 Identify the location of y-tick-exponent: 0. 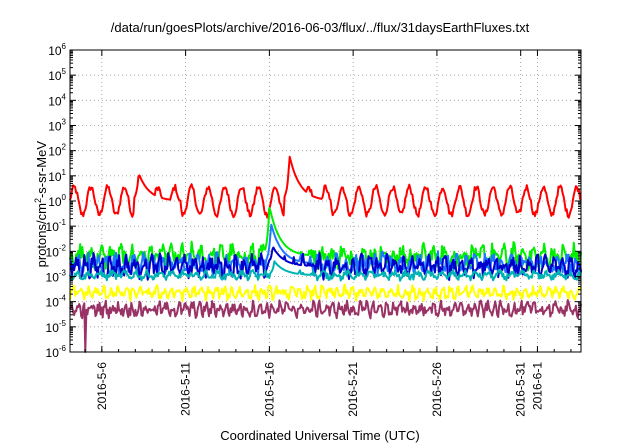
(64, 197).